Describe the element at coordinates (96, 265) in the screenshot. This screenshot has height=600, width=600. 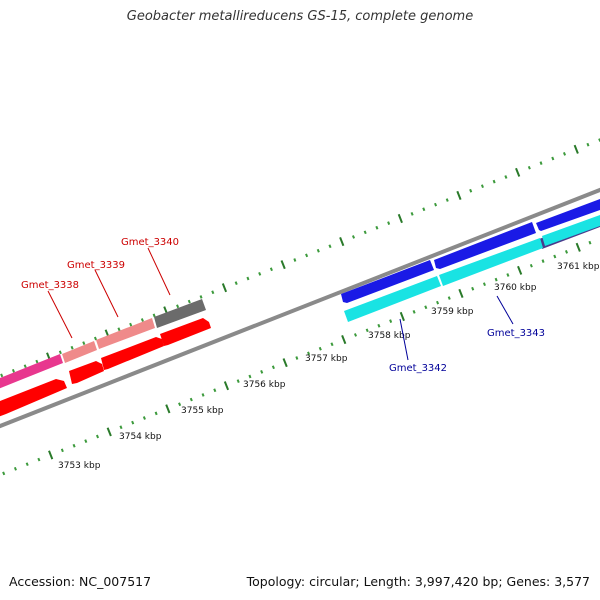
I see `gene-label-gmet-3339: Gmet_3339` at that location.